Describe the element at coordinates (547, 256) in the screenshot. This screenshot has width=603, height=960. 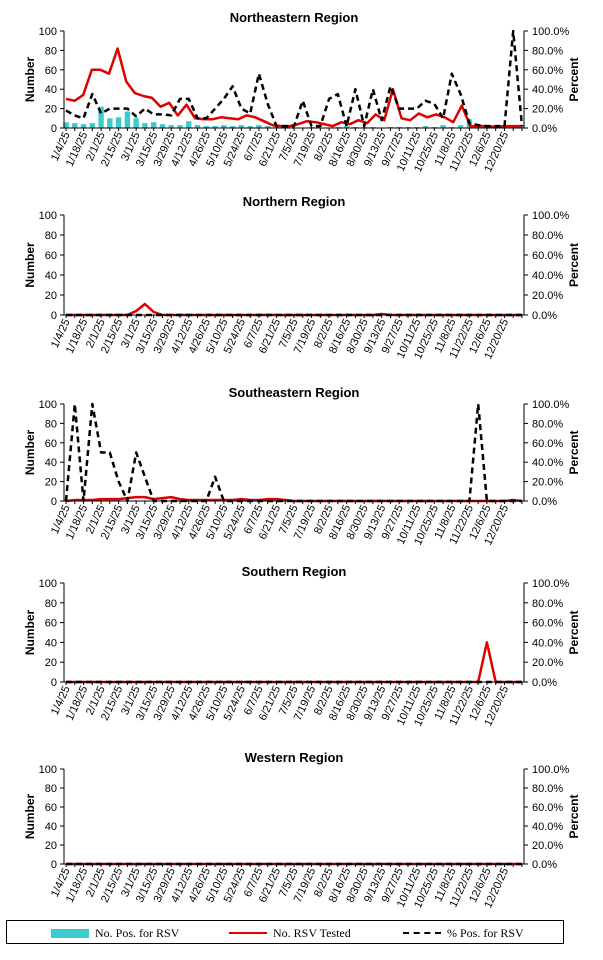
I see `chart2-y2tick-label: 60.0%` at that location.